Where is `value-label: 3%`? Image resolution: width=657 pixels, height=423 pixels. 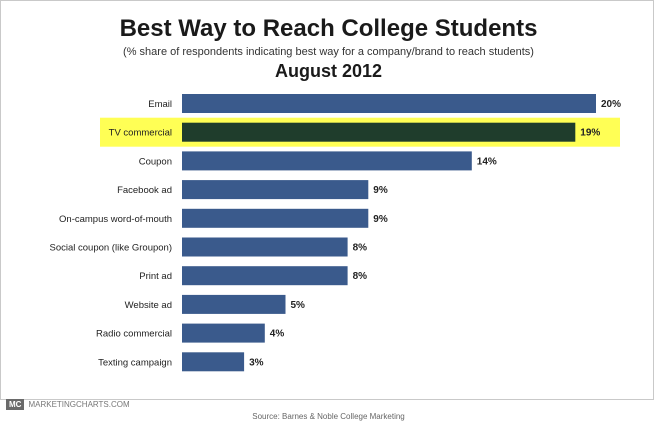 value-label: 3% is located at coordinates (256, 362).